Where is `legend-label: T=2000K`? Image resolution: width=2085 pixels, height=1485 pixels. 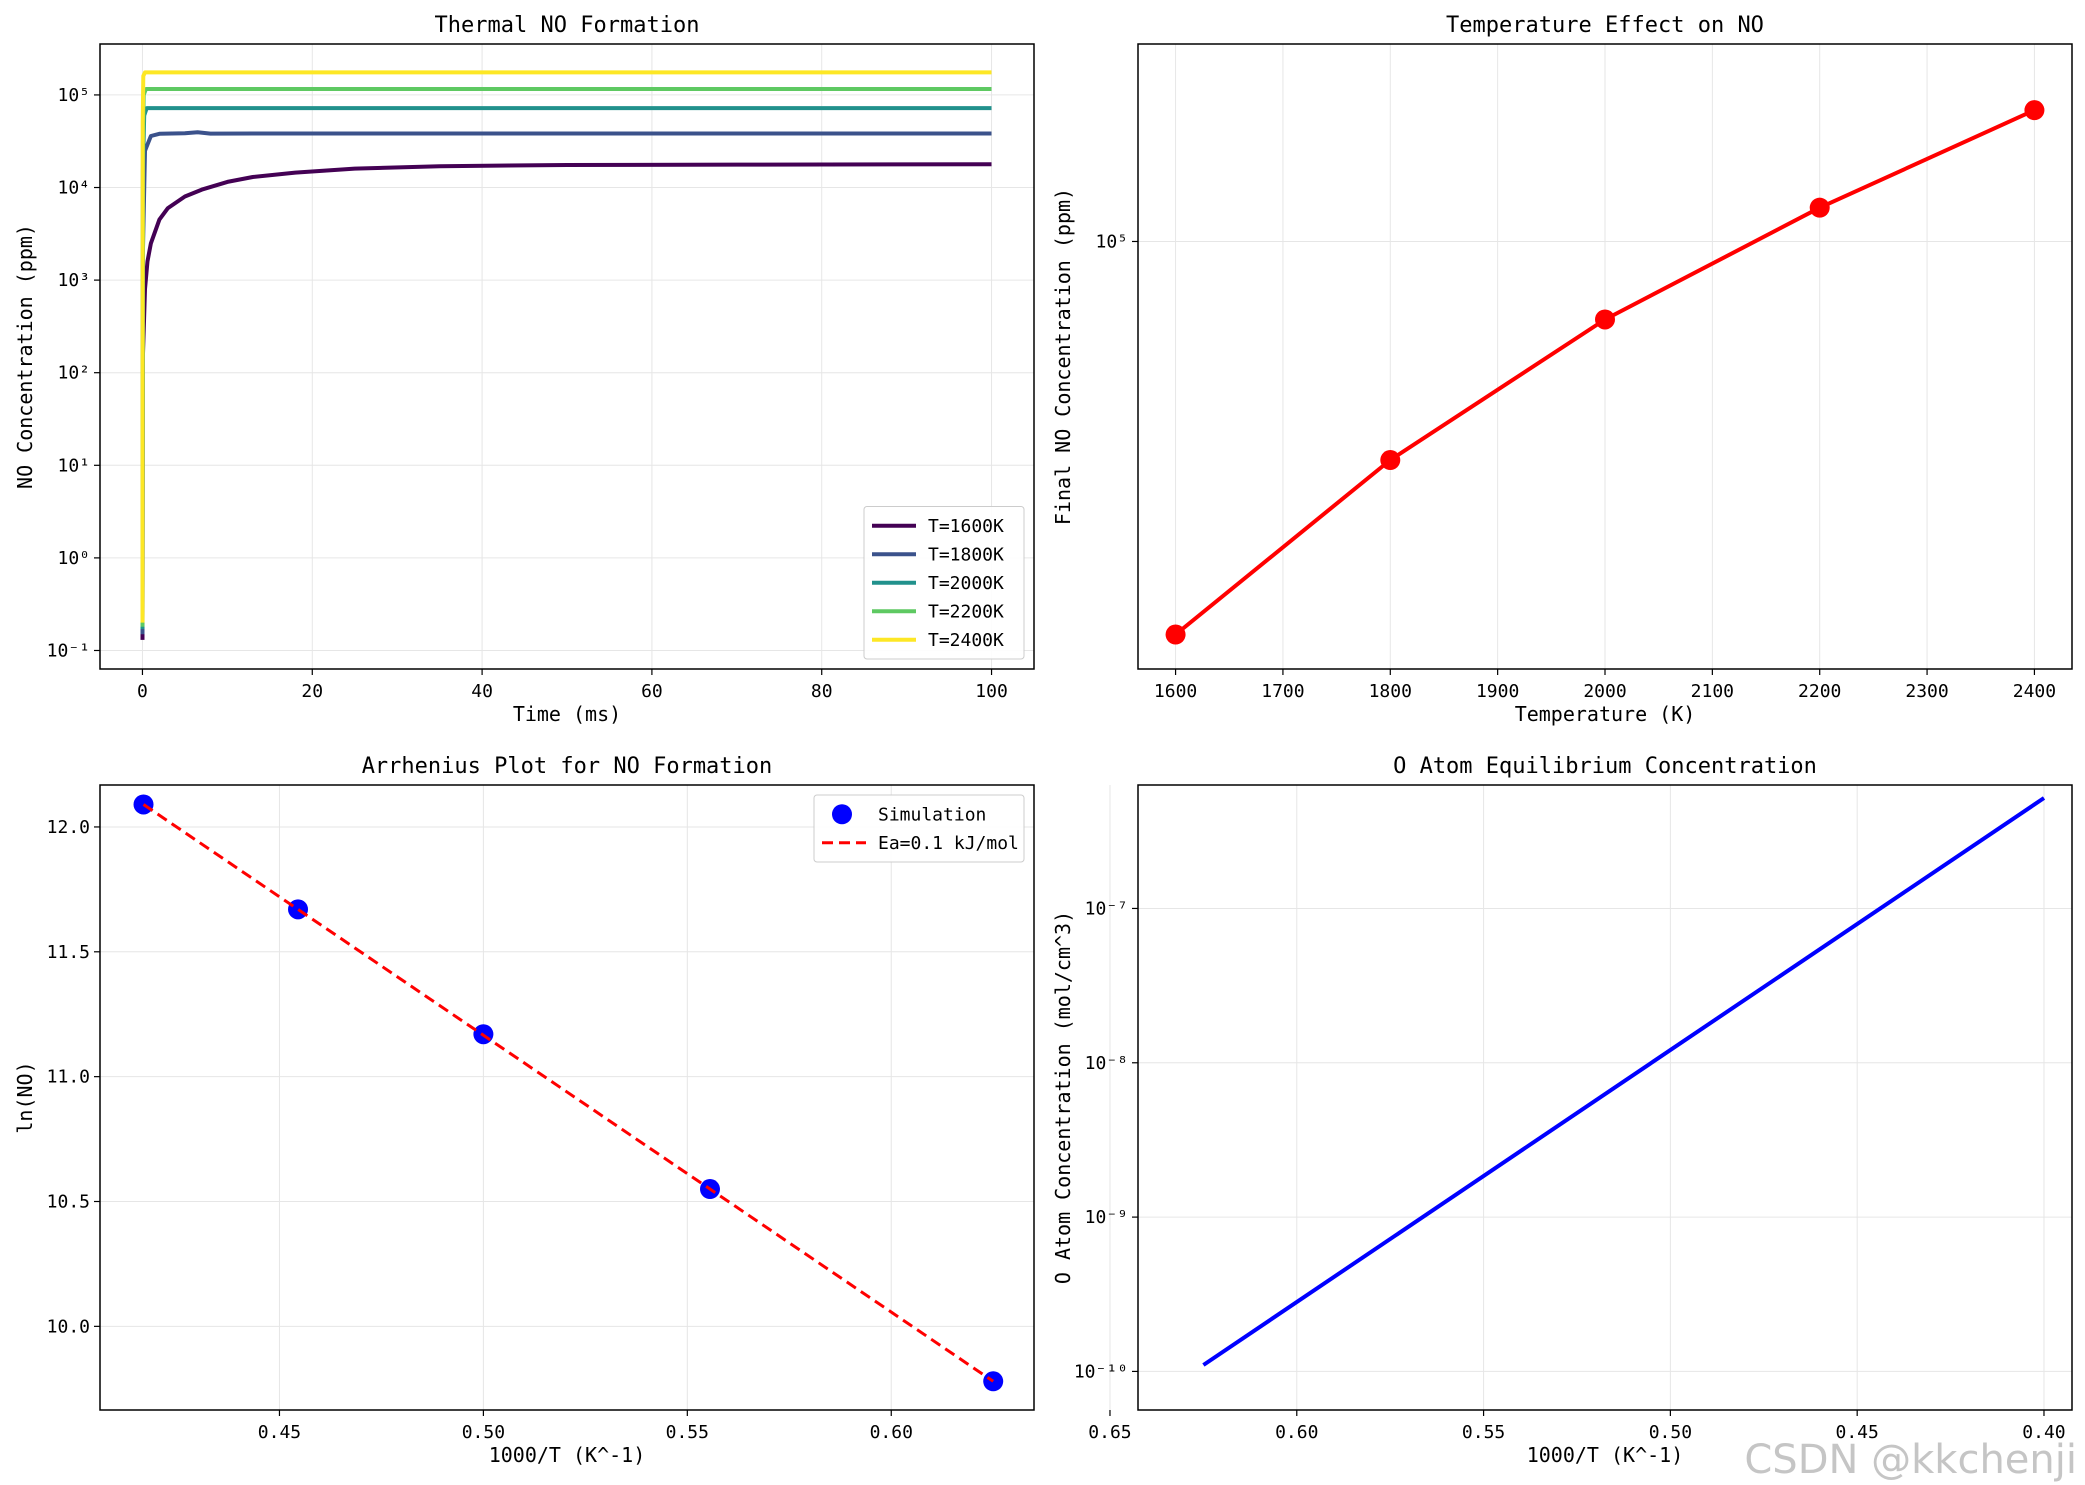
legend-label: T=2000K is located at coordinates (966, 583).